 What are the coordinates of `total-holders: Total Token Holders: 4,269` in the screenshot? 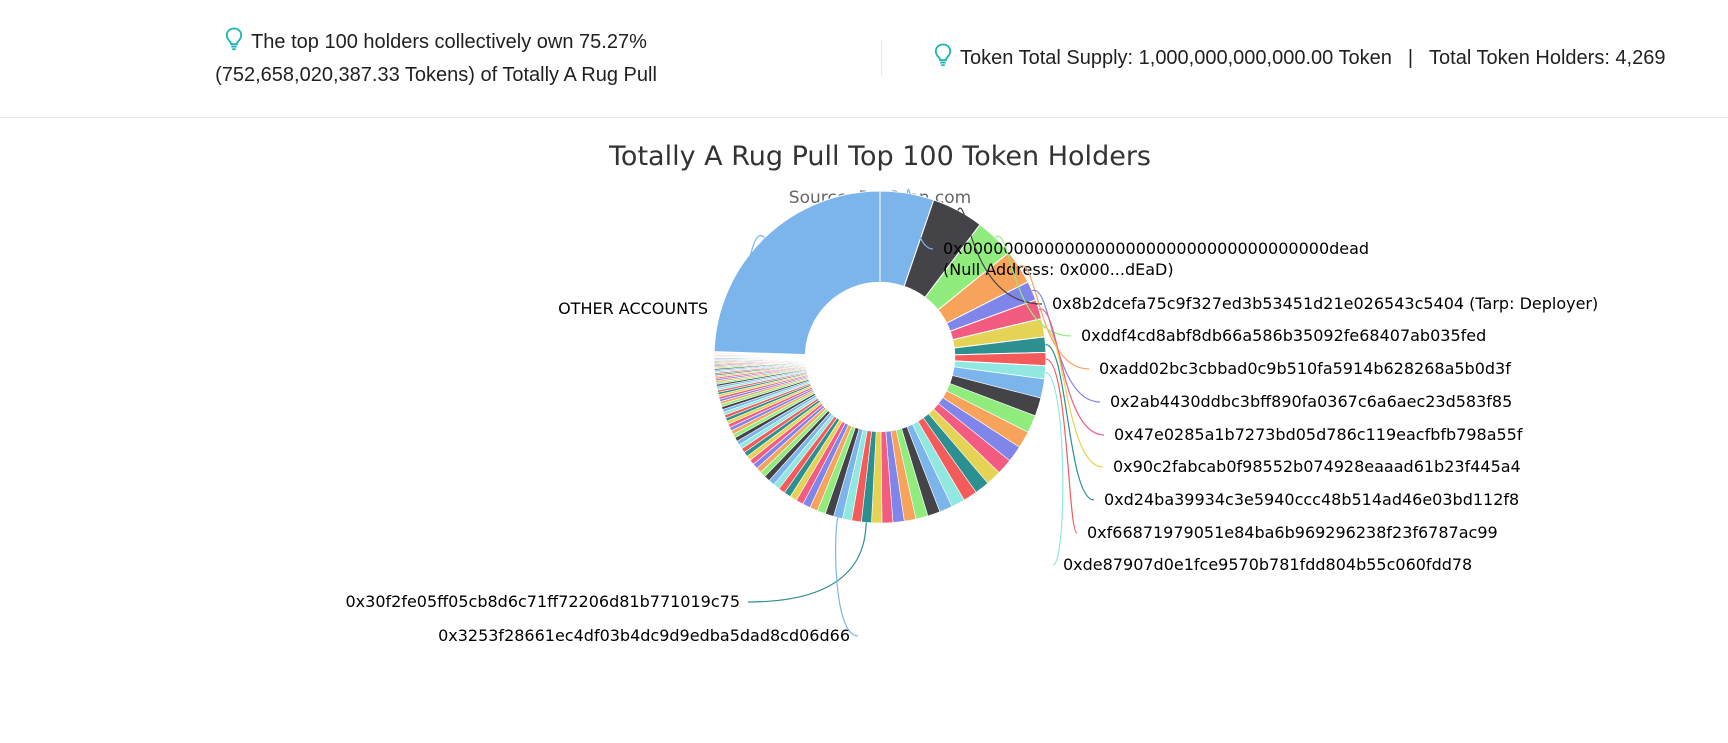 It's located at (1547, 58).